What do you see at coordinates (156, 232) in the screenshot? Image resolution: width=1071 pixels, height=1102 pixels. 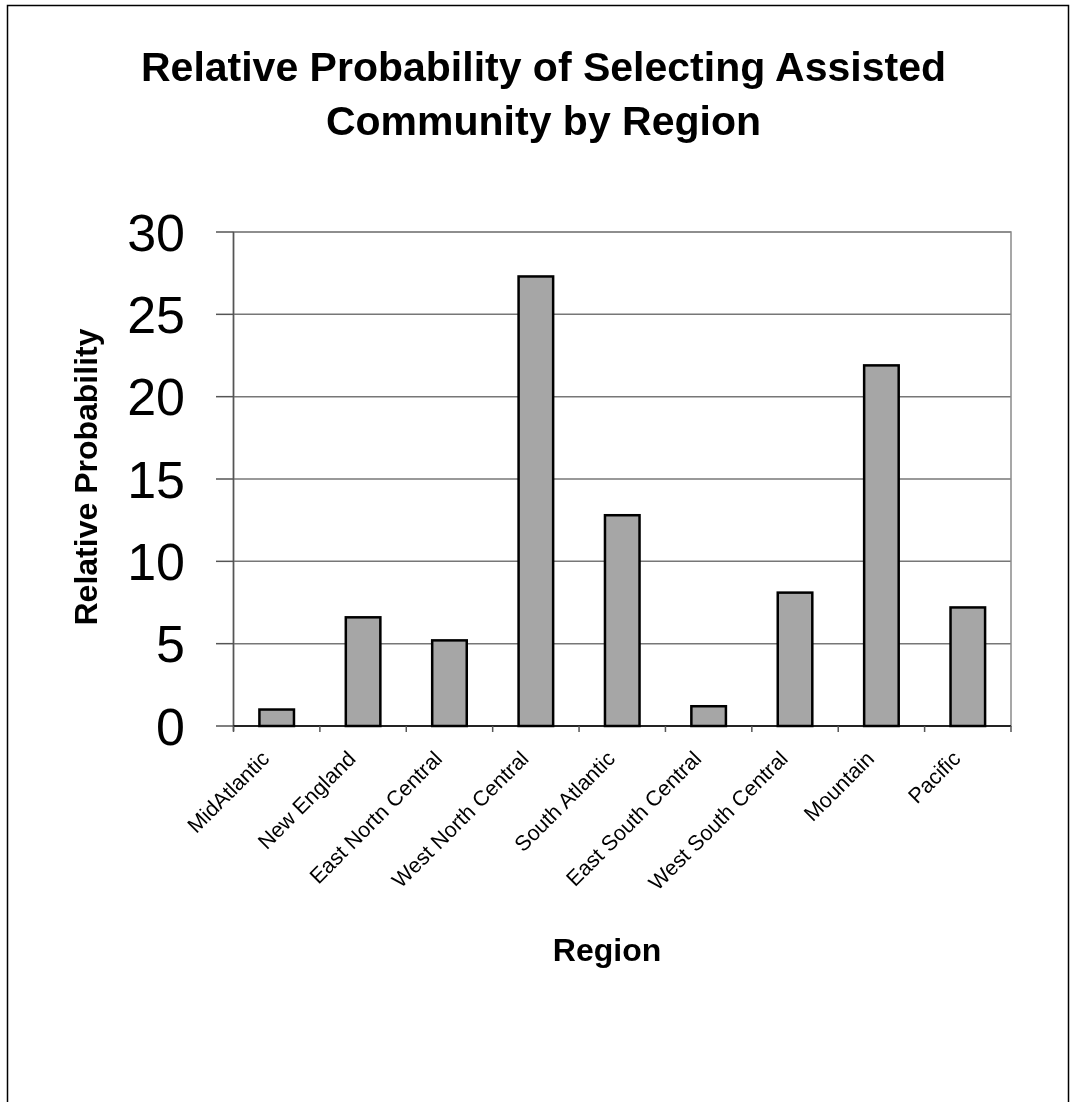 I see `y-tick-label: 30` at bounding box center [156, 232].